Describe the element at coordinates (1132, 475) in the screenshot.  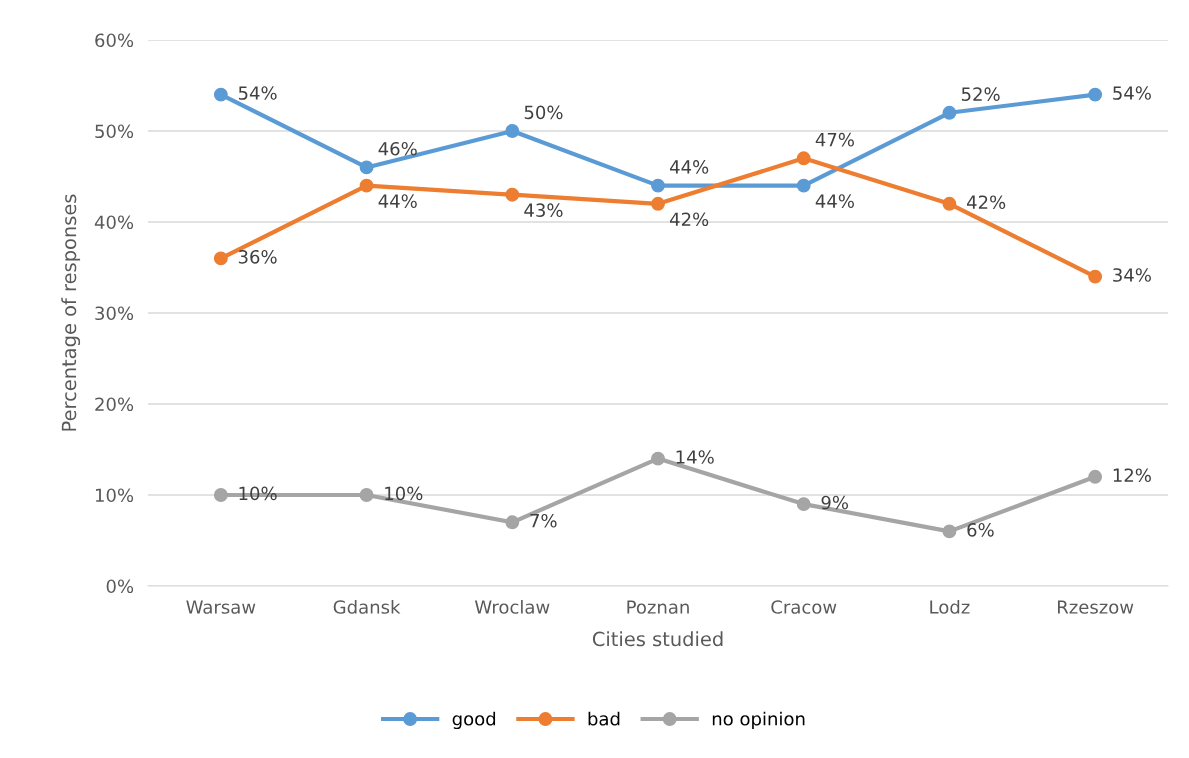
I see `data-label: 12%` at that location.